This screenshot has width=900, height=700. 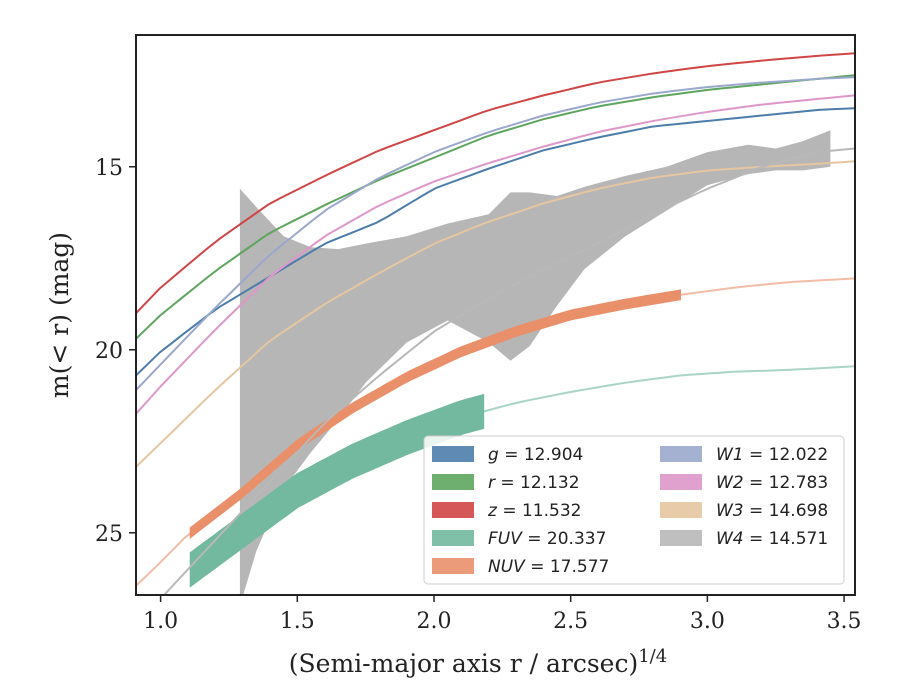 I want to click on legend-frame, so click(x=634, y=510).